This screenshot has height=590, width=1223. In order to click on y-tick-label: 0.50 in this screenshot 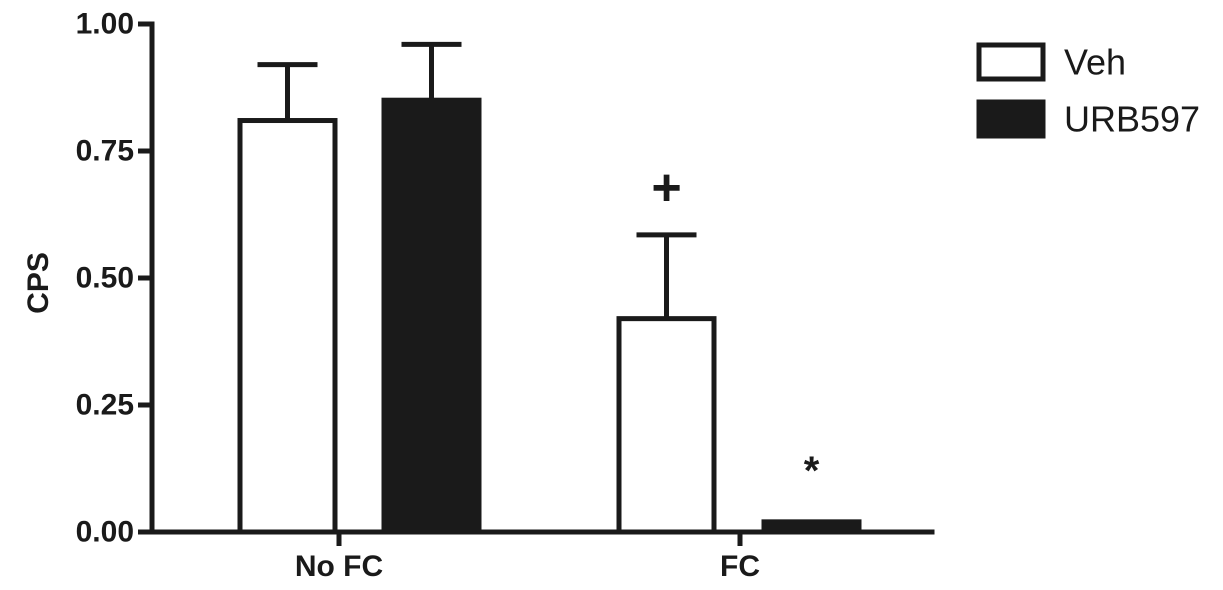, I will do `click(105, 278)`.